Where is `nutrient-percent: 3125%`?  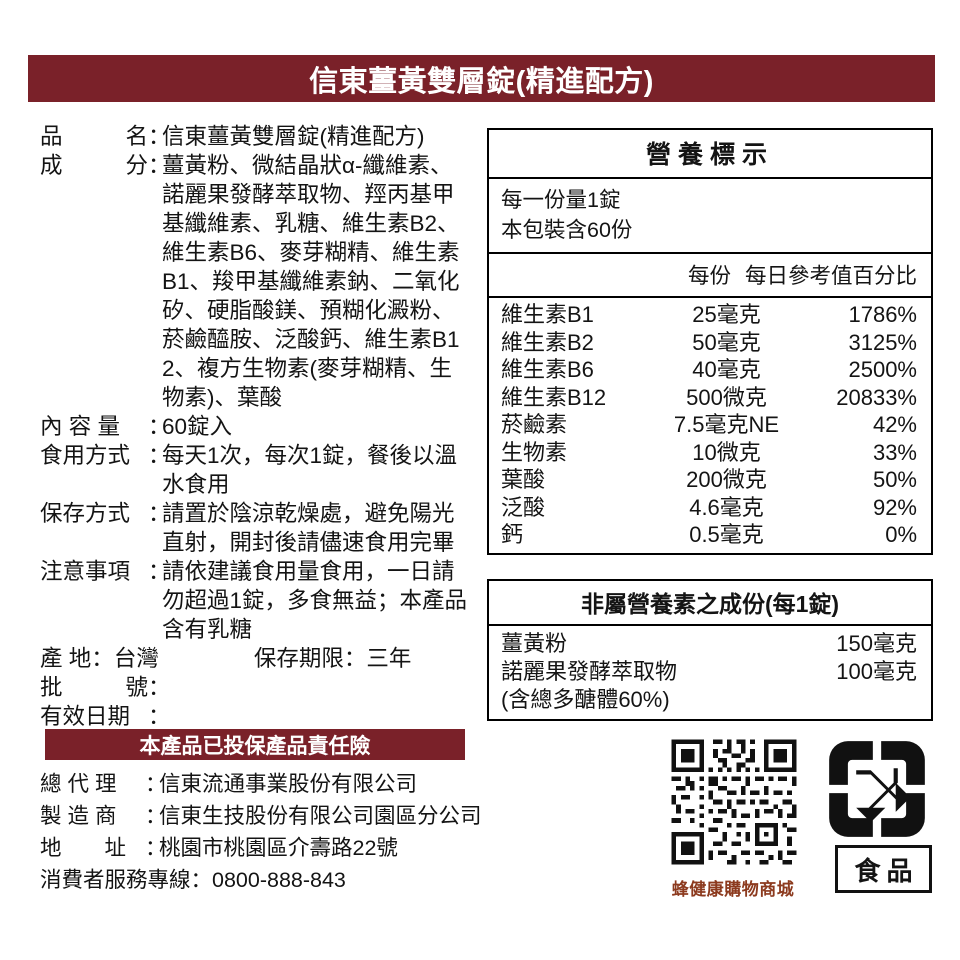
nutrient-percent: 3125% is located at coordinates (882, 342).